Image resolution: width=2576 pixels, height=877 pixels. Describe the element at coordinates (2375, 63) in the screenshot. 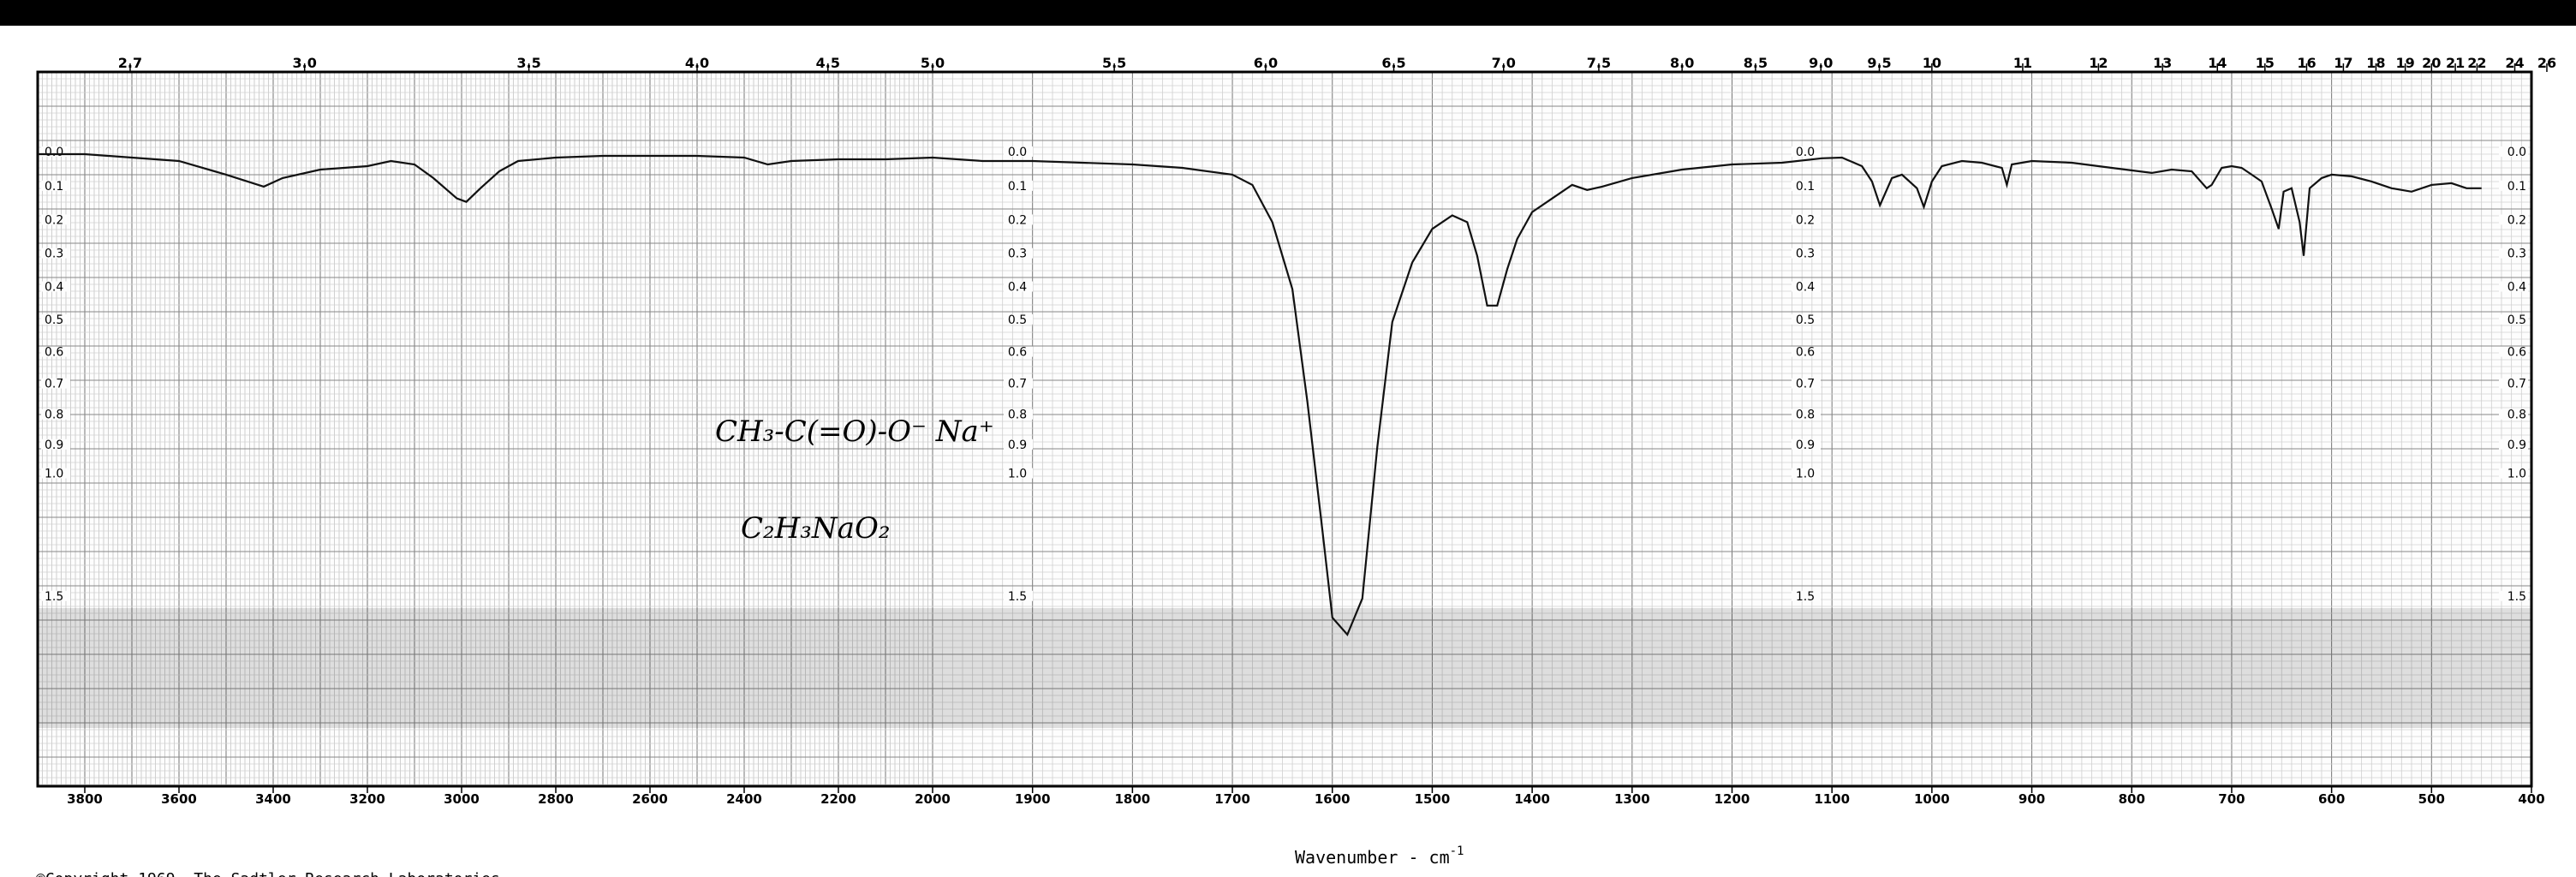

I see `top-tick-label: 18` at that location.